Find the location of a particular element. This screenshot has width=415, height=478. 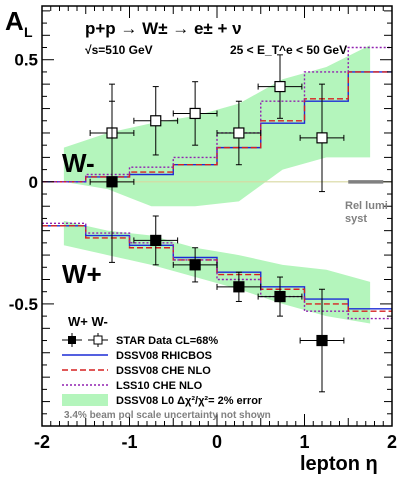

legend-dssv-rhic-label: DSSV08 RHICBOS is located at coordinates (164, 356).